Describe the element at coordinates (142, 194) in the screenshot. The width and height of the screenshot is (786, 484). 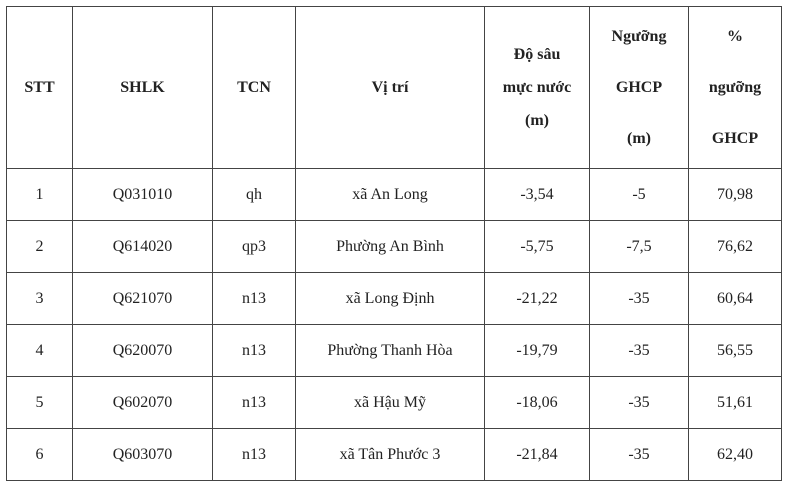
I see `table-cell: Q031010` at that location.